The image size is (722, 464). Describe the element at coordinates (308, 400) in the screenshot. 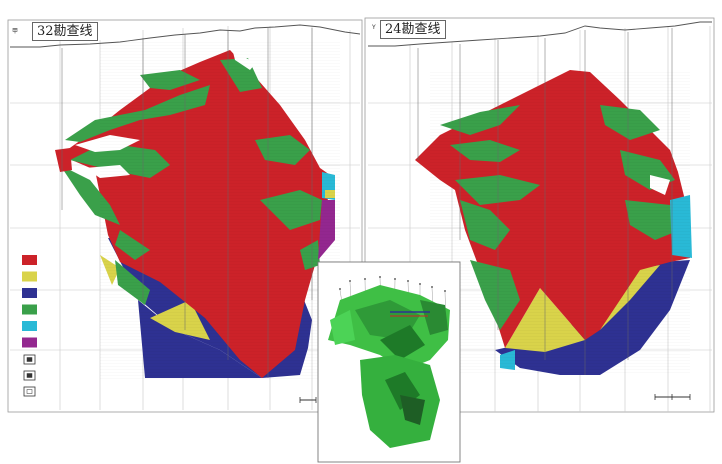

I see `left-scale-bar` at that location.